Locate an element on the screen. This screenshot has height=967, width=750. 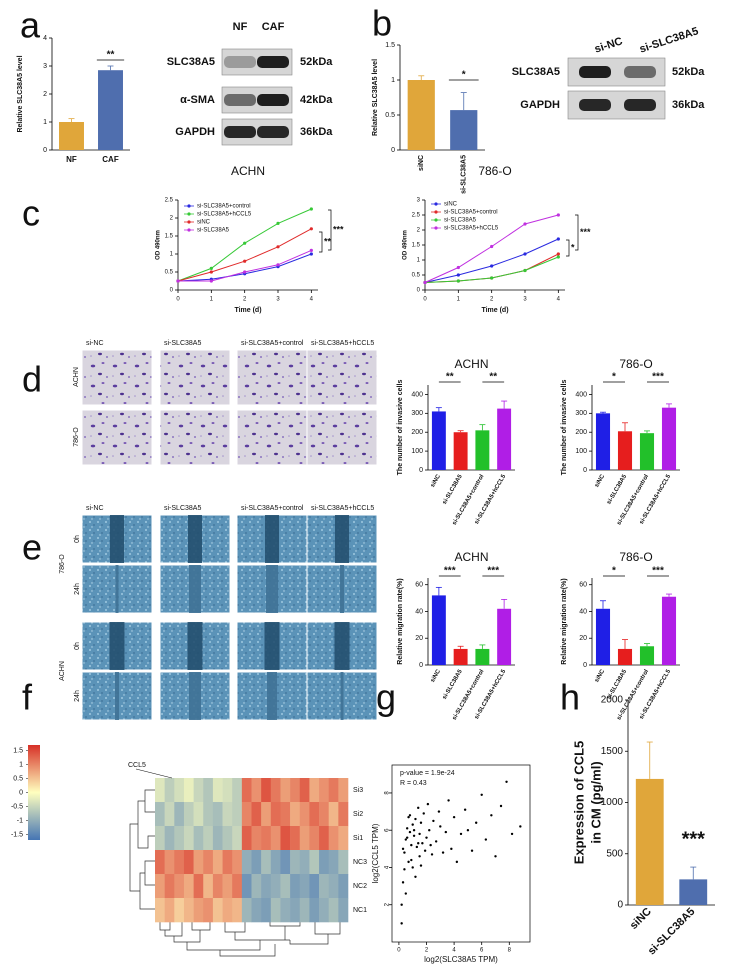
heatmap-row-label: Si2 is located at coordinates (358, 814).